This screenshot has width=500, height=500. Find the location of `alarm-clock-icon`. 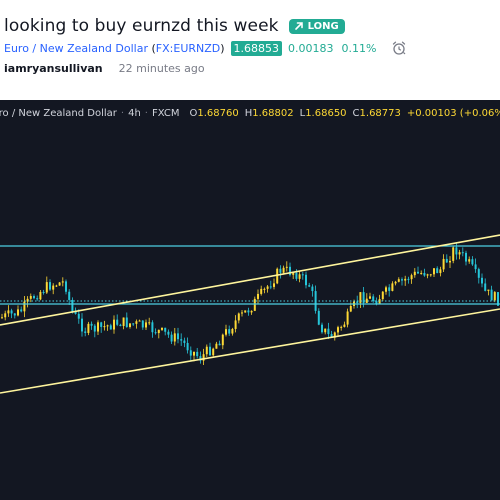

alarm-clock-icon is located at coordinates (399, 48).